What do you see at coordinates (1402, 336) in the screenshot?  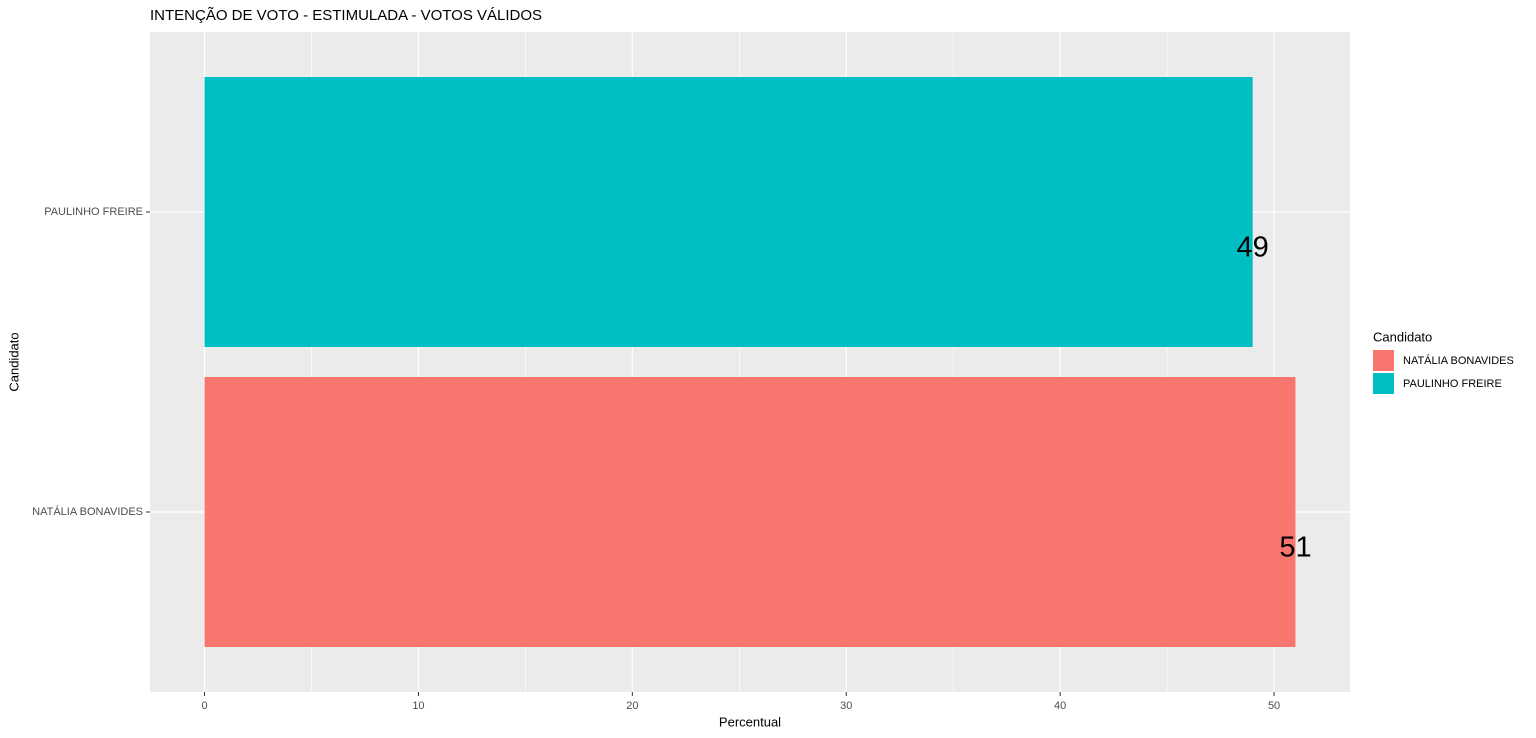 I see `legend-title: Candidato` at bounding box center [1402, 336].